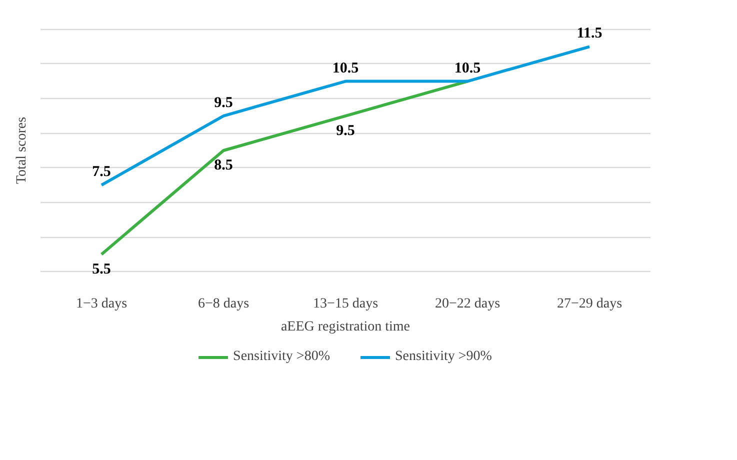  Describe the element at coordinates (345, 304) in the screenshot. I see `x-tick-label: 13−15 days` at that location.